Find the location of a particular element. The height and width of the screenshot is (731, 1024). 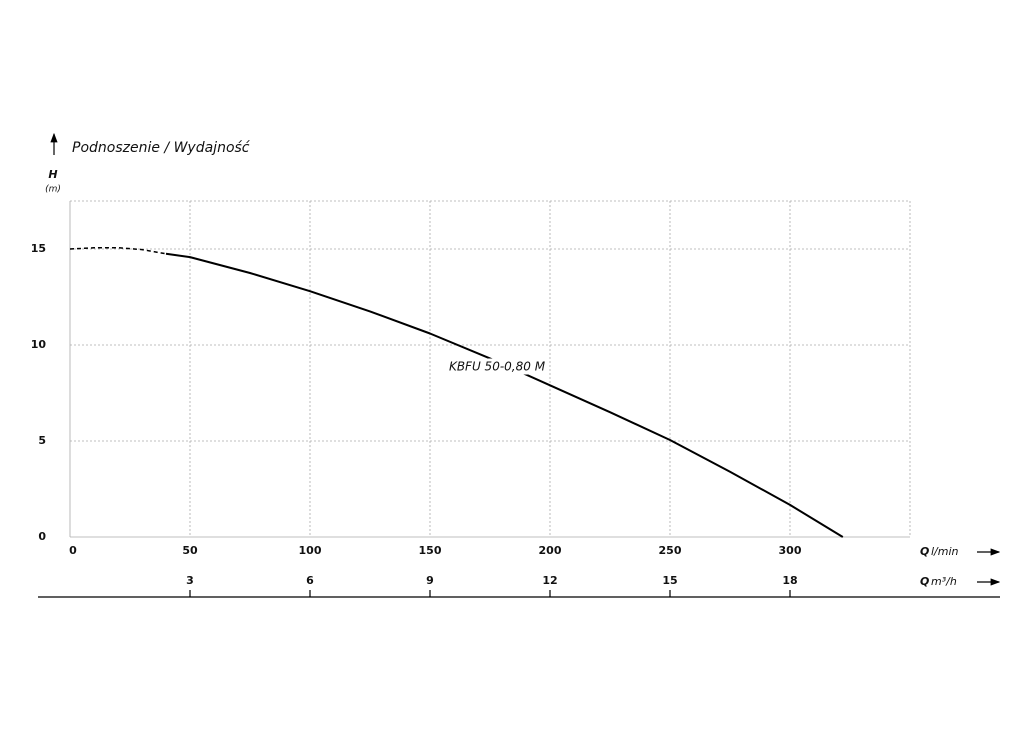

x2-tick-label: 9 is located at coordinates (430, 580).